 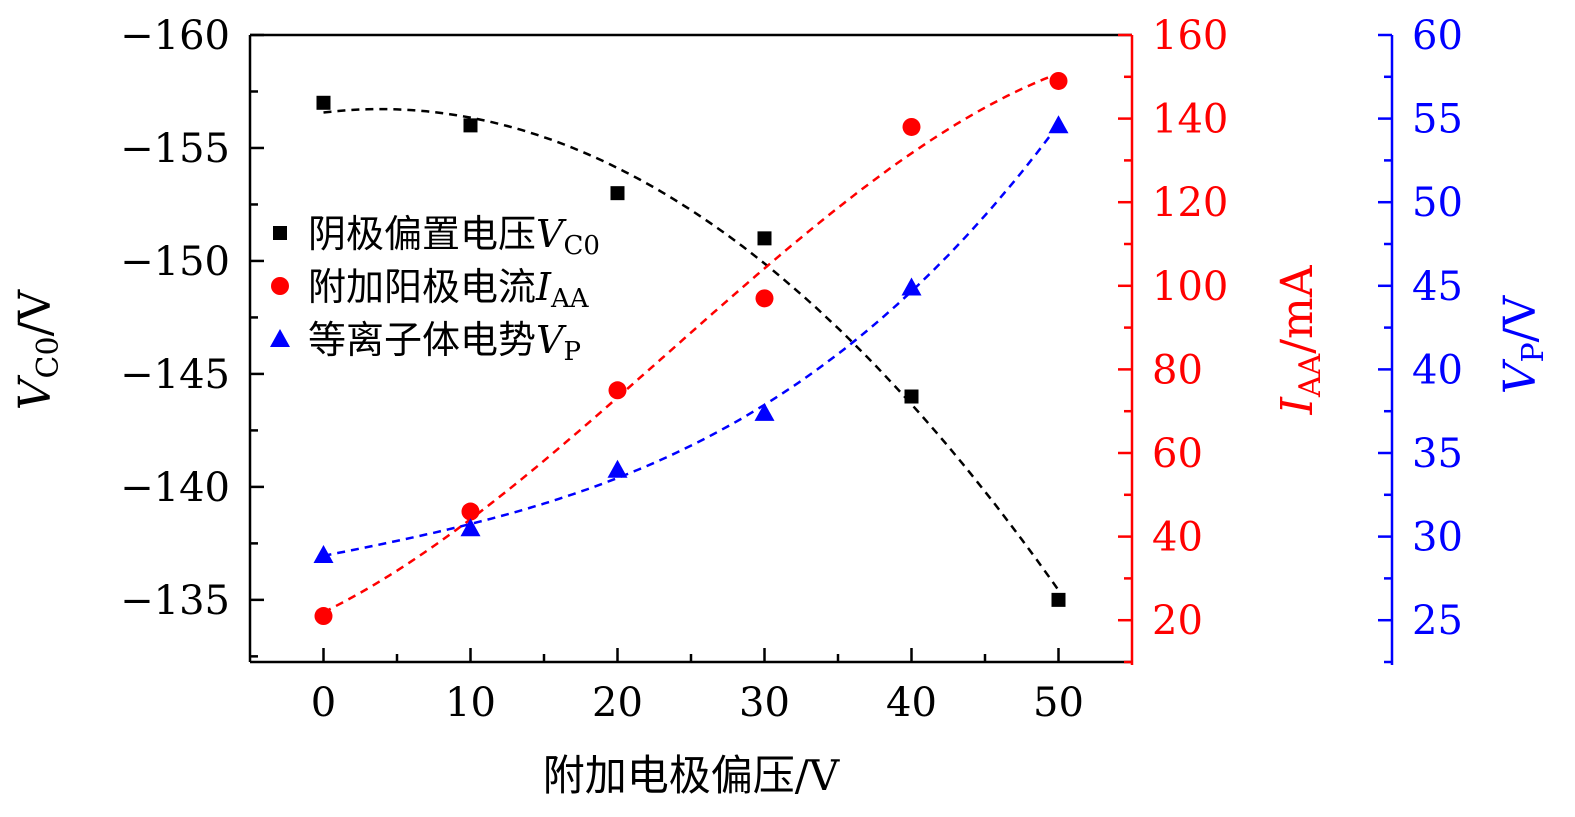 I want to click on left-axis-tick-label: −145, so click(x=175, y=375).